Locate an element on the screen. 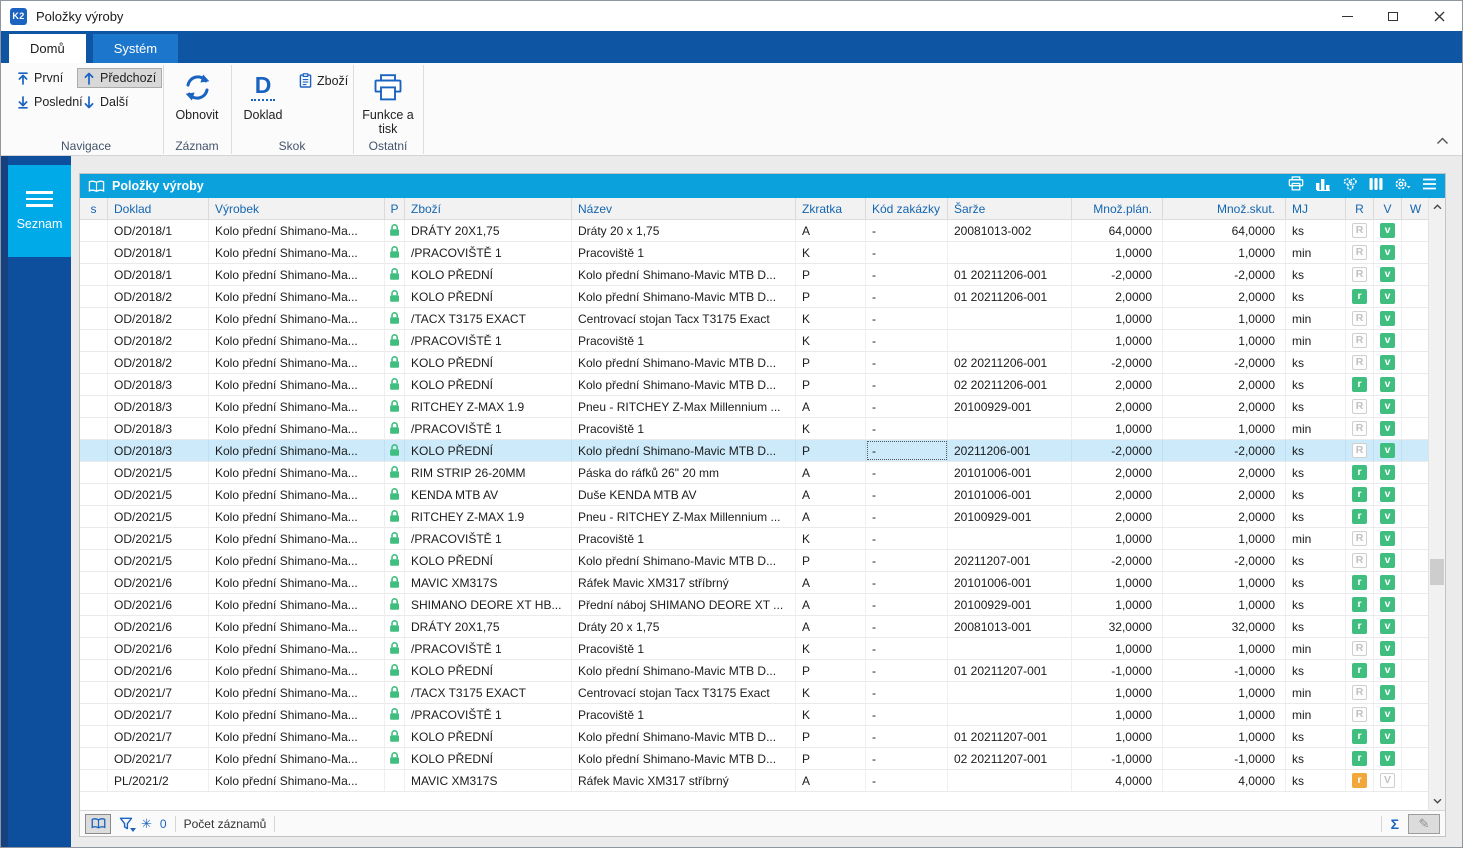 The width and height of the screenshot is (1463, 848). goods-button: Zboží is located at coordinates (323, 80).